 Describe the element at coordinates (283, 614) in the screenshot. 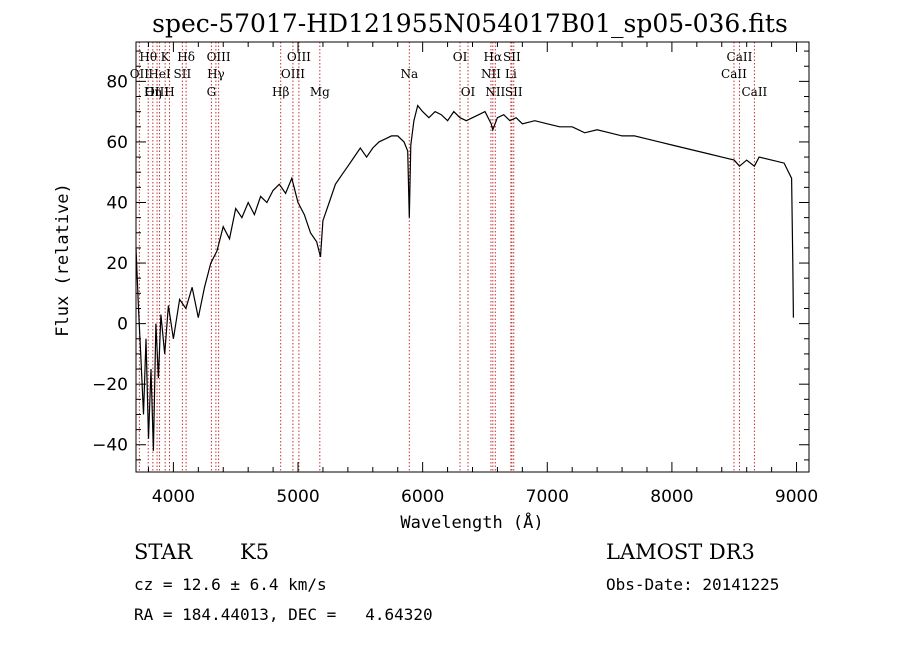

I see `coordinates-info: RA = 184.44013, DEC = 4.64320` at that location.